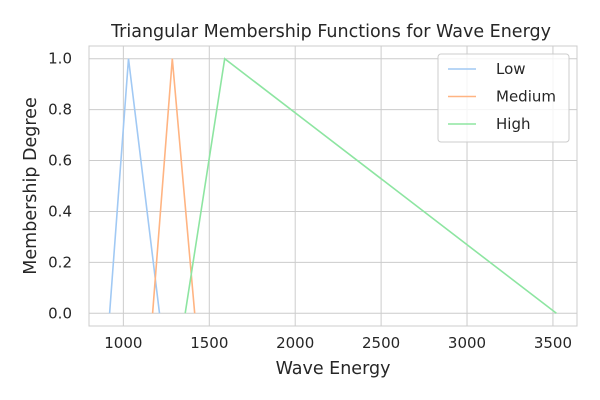 The image size is (600, 400). Describe the element at coordinates (60, 161) in the screenshot. I see `y-tick-label: 0.6` at that location.